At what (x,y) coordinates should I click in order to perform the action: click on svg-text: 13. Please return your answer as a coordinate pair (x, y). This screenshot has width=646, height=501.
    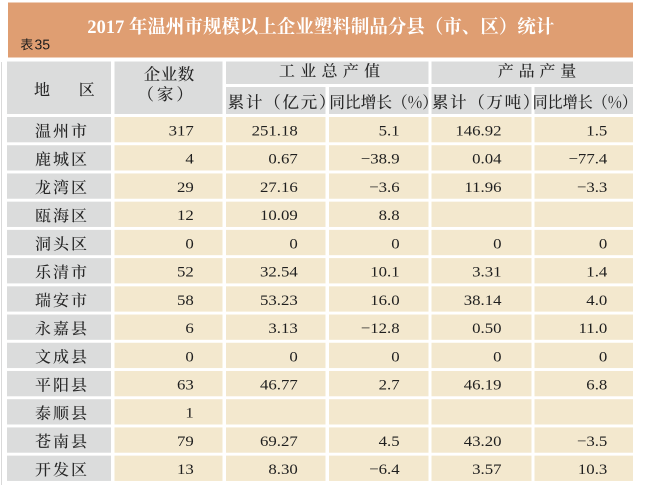
    Looking at the image, I should click on (185, 470).